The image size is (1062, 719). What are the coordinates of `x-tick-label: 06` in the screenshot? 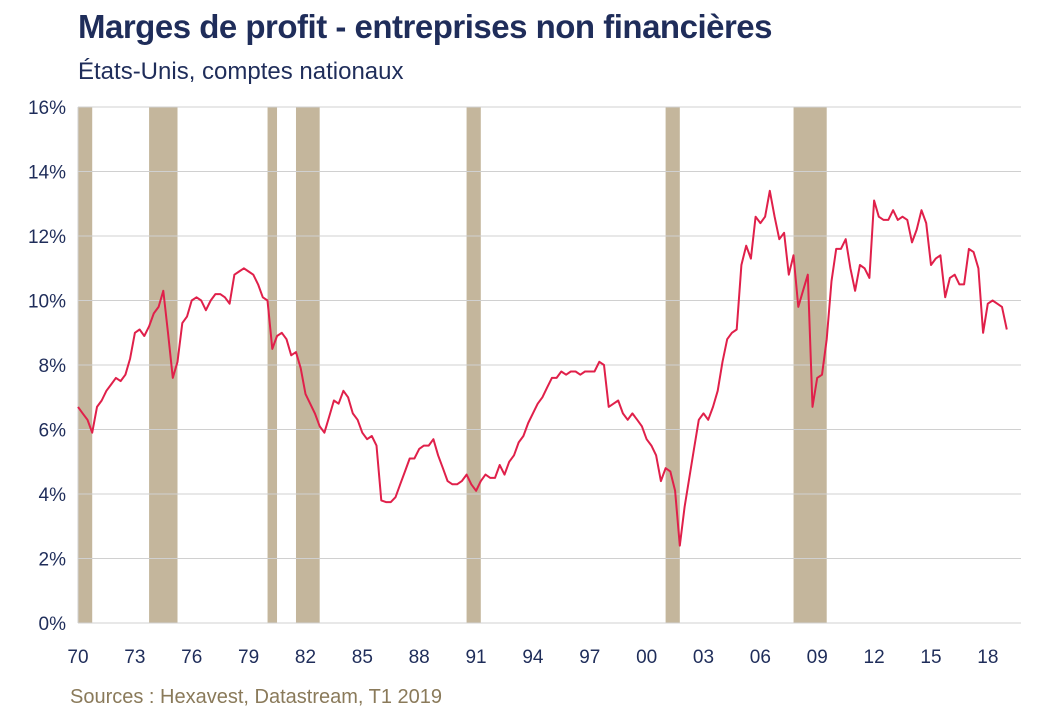 It's located at (760, 657).